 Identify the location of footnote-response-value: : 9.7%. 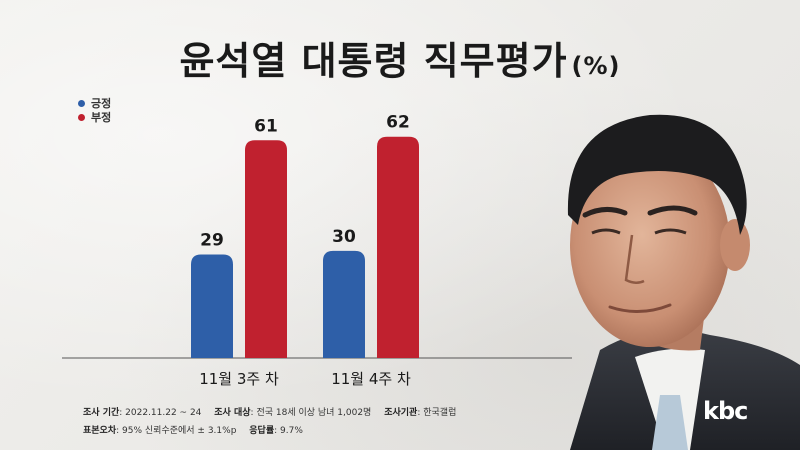
(288, 431).